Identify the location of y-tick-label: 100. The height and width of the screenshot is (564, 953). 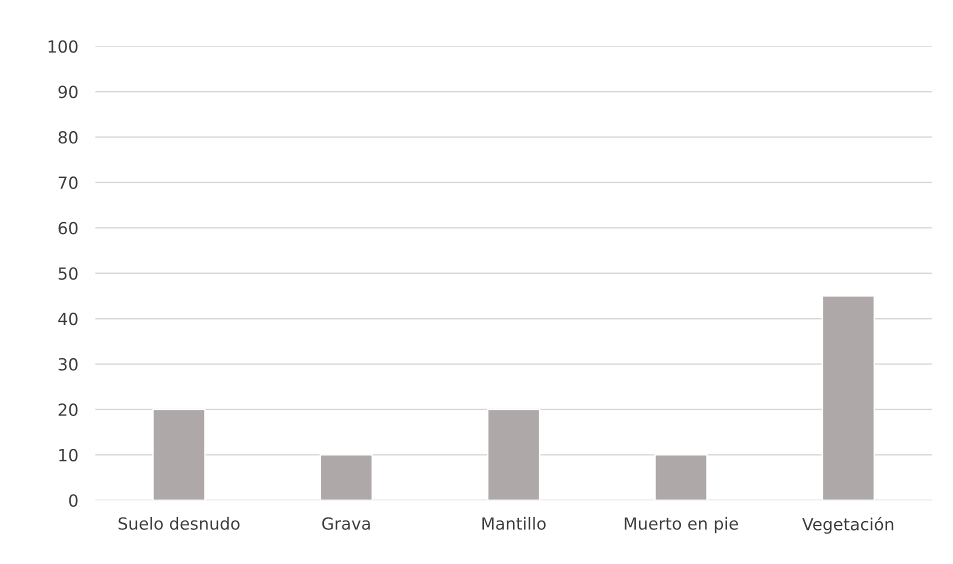
(63, 46).